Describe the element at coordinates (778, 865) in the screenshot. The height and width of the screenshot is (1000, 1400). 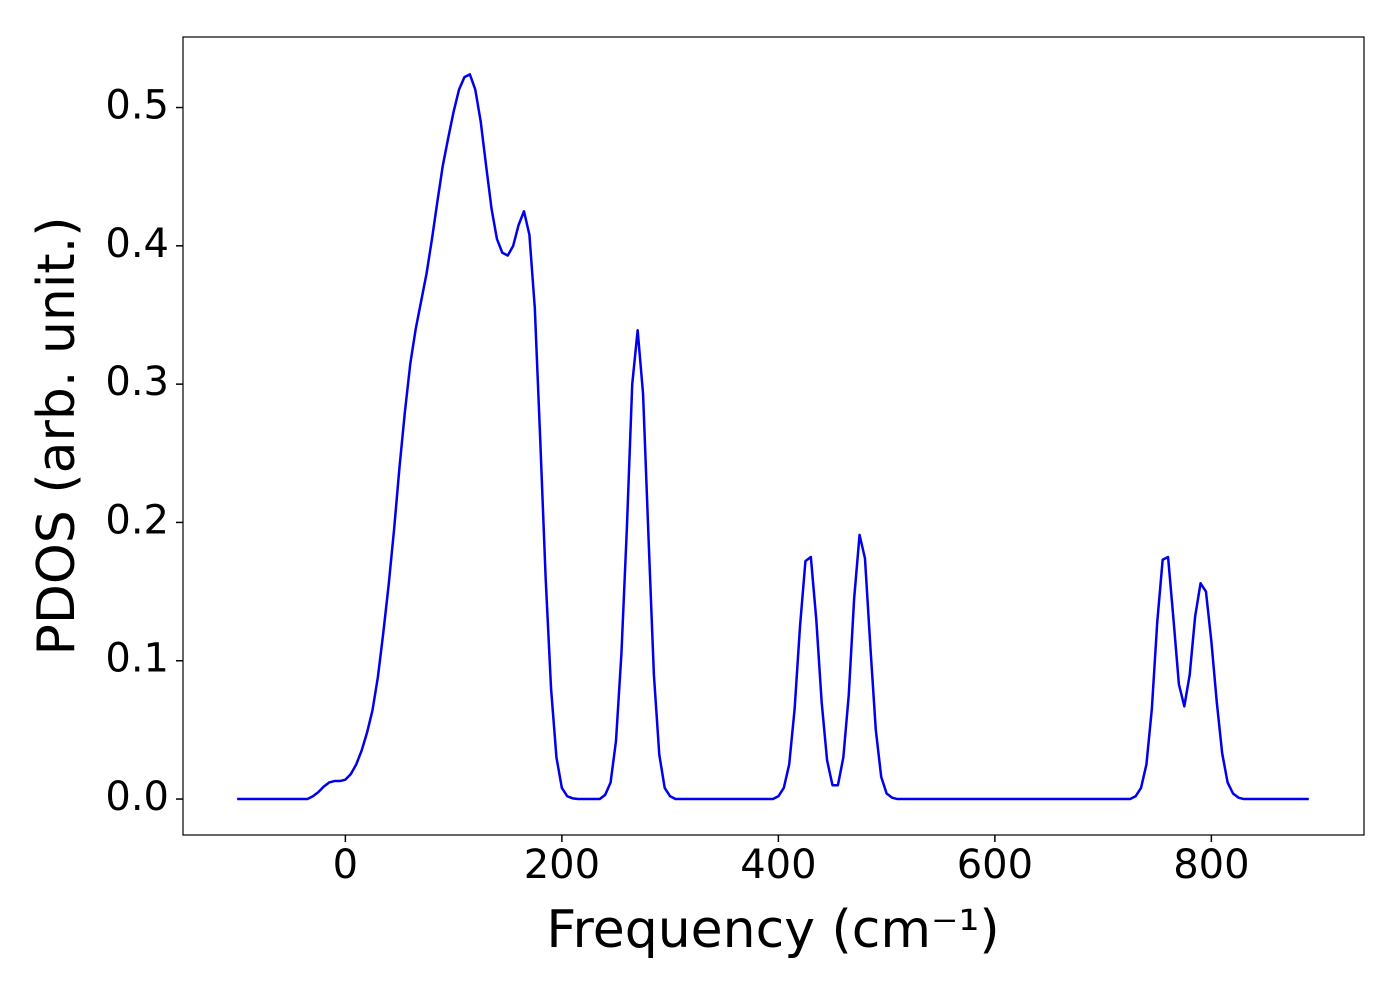
I see `x-tick-label: 400` at that location.